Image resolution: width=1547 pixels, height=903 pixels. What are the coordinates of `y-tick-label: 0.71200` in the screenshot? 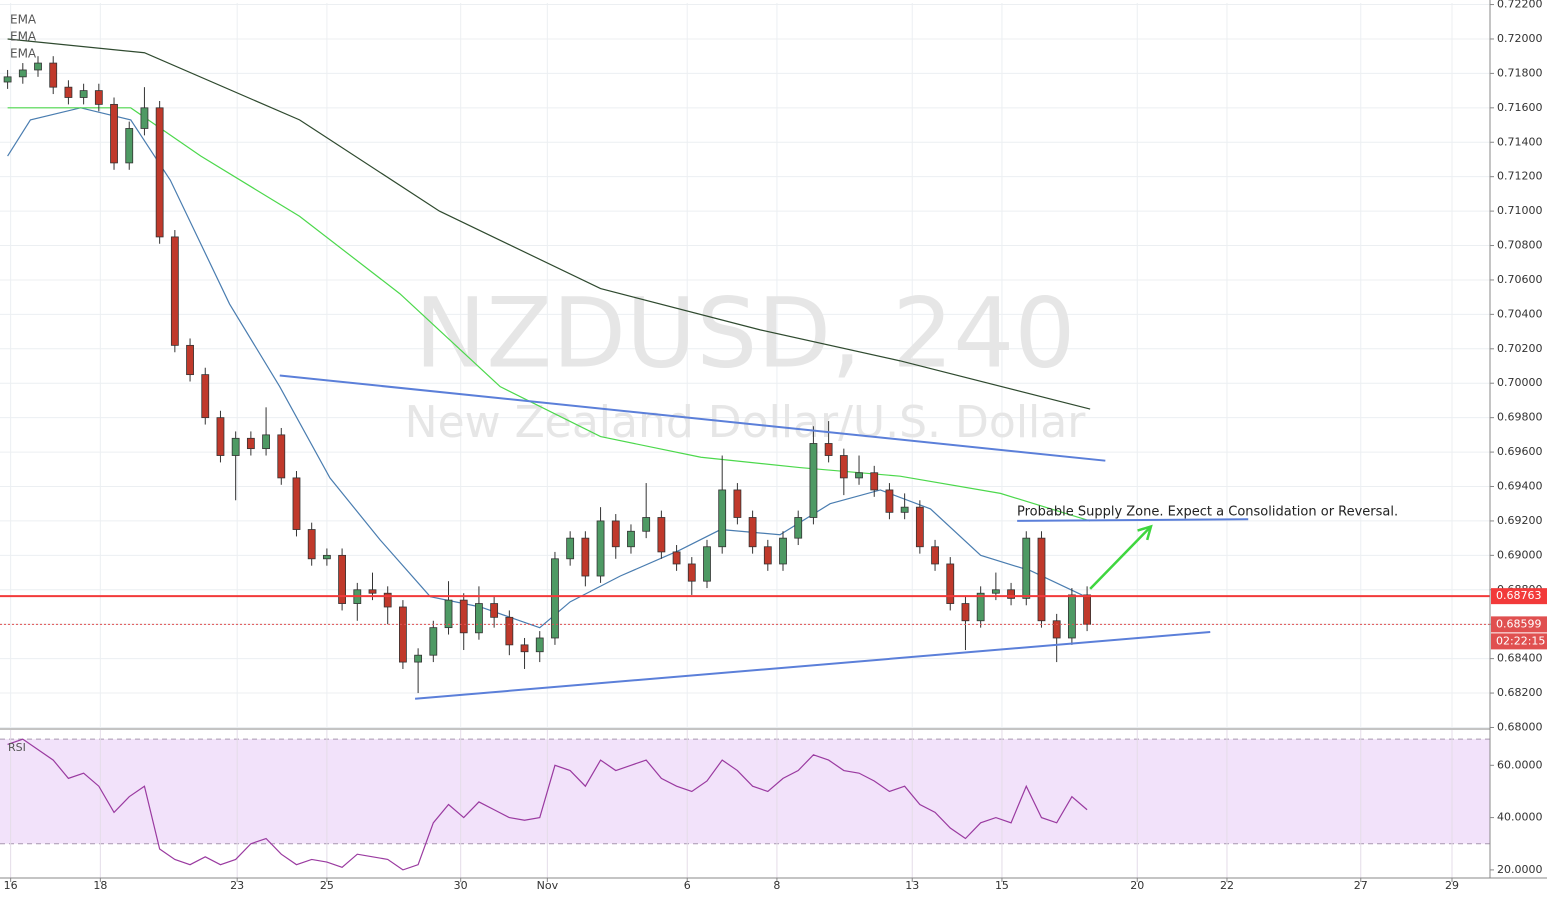 It's located at (1520, 176).